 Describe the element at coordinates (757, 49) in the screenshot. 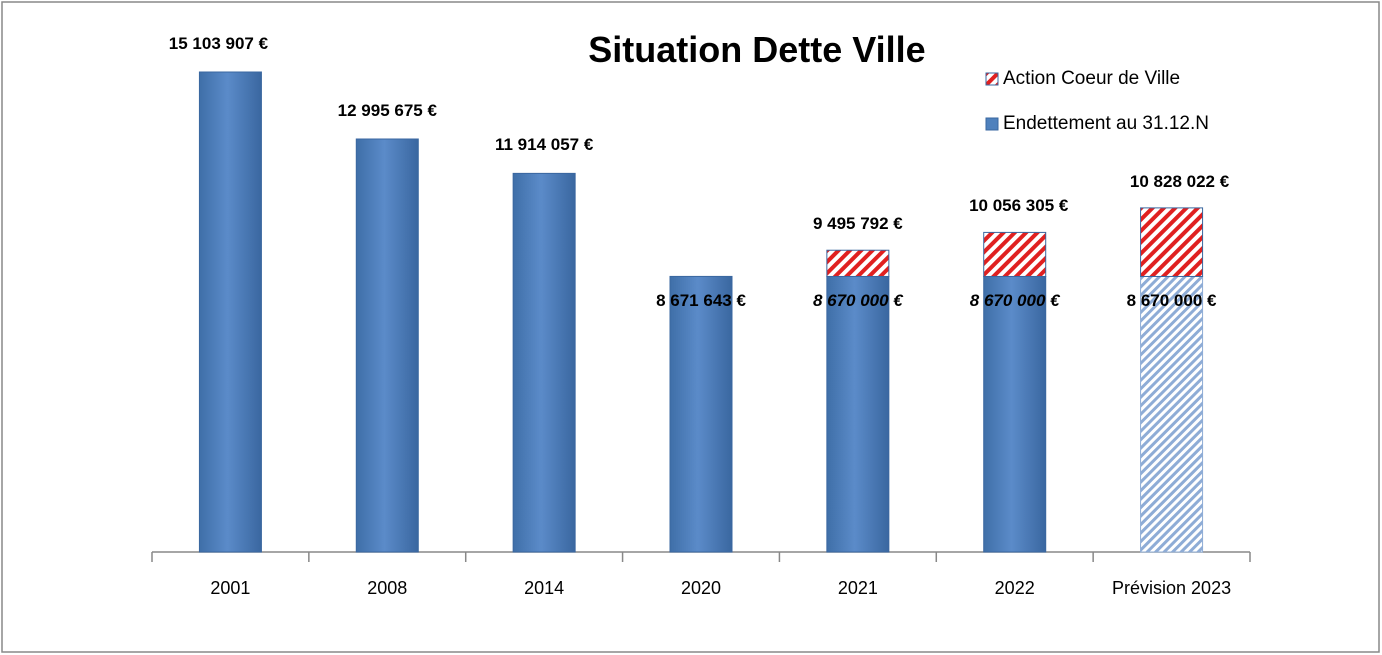

I see `chart-title: Situation Dette Ville` at that location.